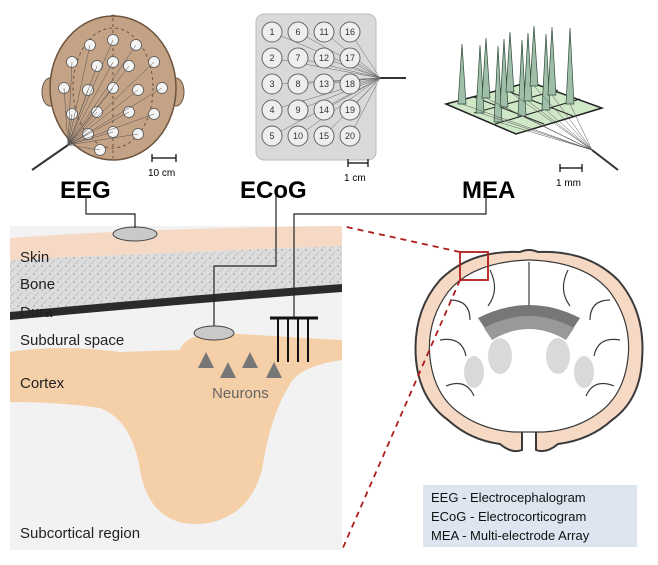  I want to click on ecog-electrode-number: 14, so click(324, 110).